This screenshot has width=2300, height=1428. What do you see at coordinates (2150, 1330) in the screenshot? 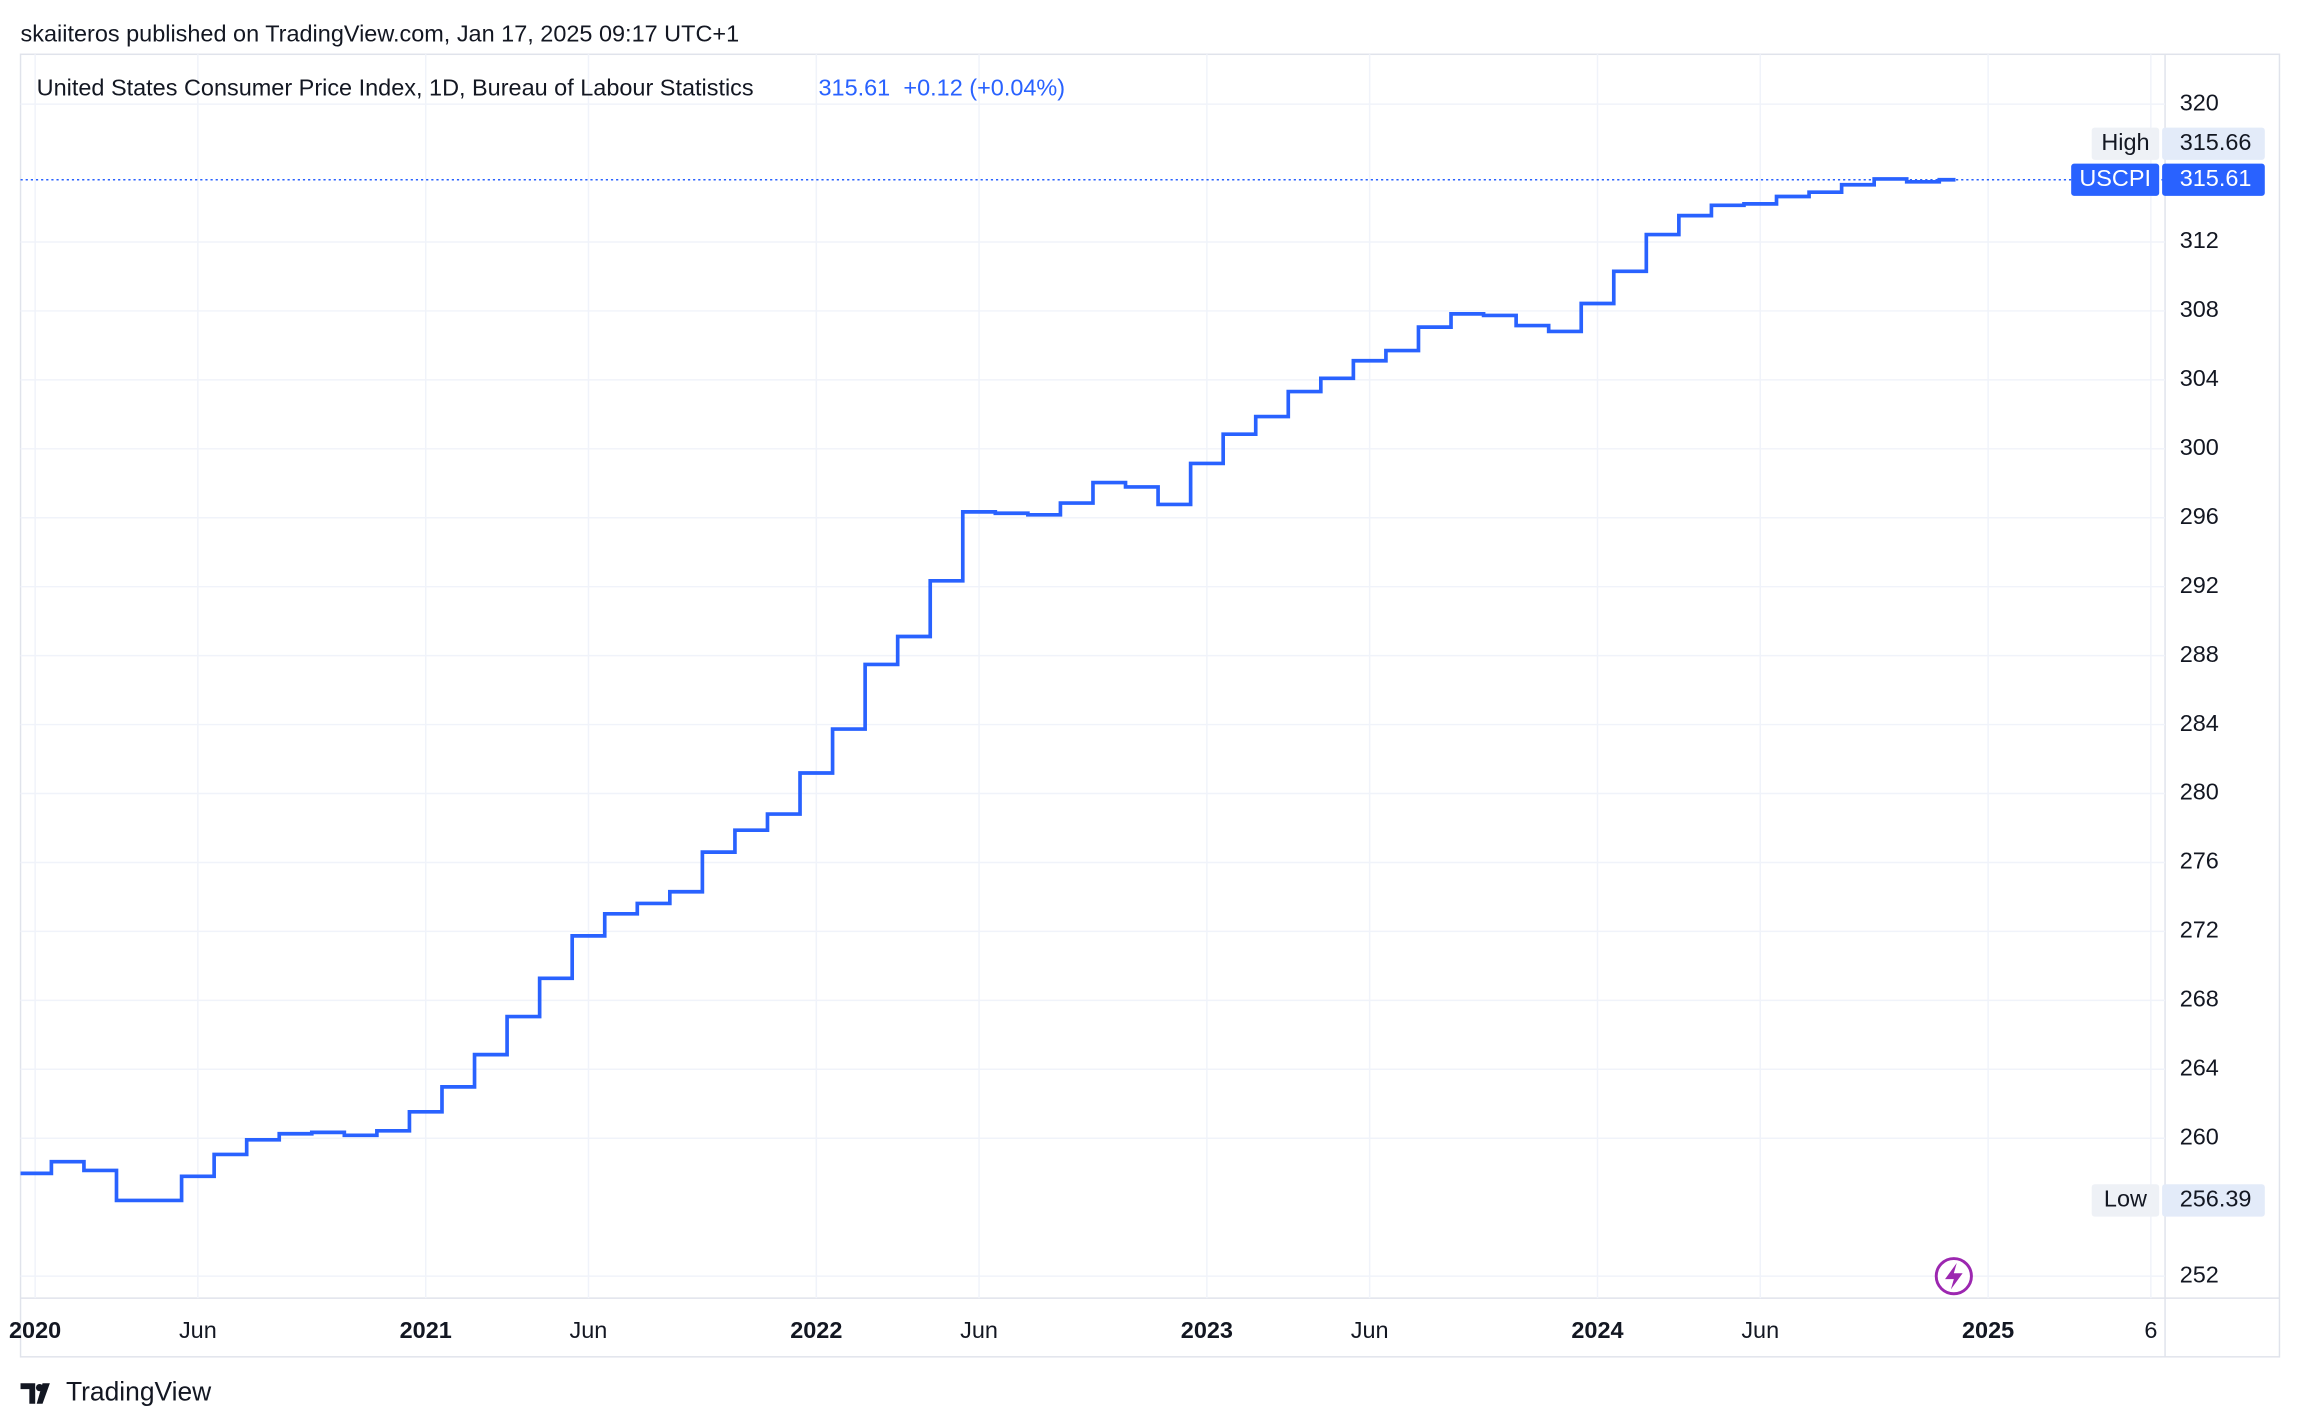
I see `x-tick-label: 6` at bounding box center [2150, 1330].